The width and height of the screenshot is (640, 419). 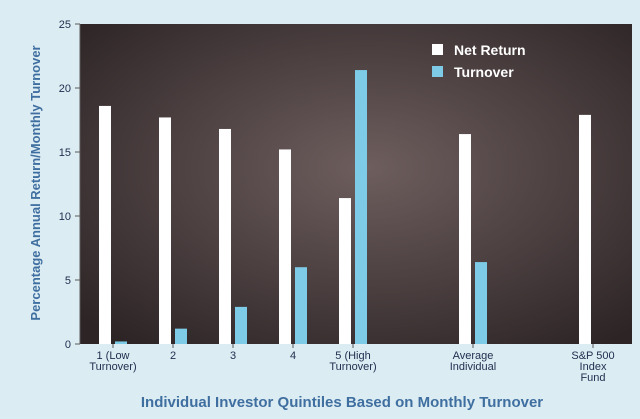 What do you see at coordinates (592, 378) in the screenshot?
I see `x-tick-label: Fund` at bounding box center [592, 378].